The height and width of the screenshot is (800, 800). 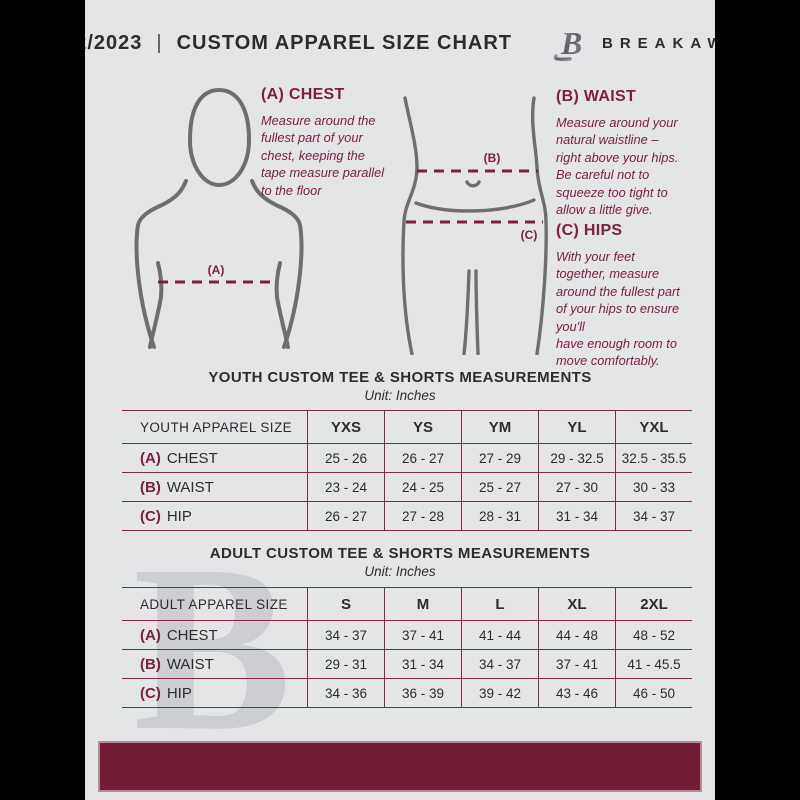 I want to click on figure-navel, so click(x=473, y=184).